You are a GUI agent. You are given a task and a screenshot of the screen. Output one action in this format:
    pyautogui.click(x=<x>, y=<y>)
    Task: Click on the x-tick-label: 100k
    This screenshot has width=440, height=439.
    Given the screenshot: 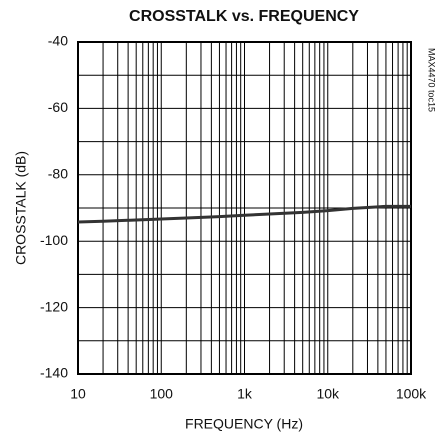 What is the action you would take?
    pyautogui.click(x=411, y=394)
    